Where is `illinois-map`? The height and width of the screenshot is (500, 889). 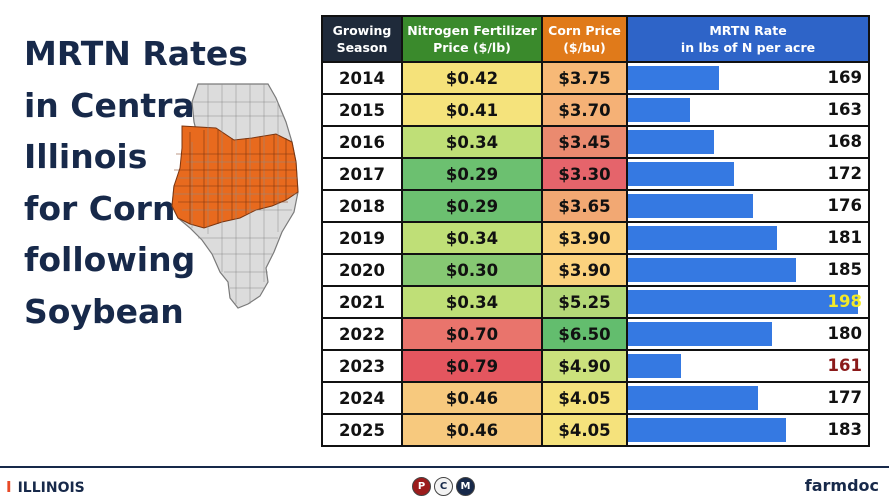 illinois-map is located at coordinates (235, 196).